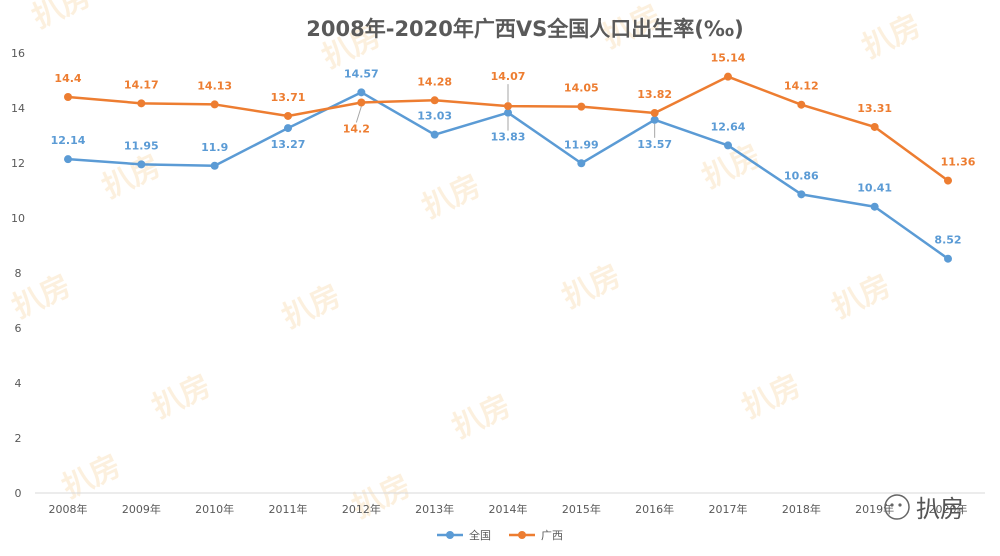  I want to click on x-tick-label: 2020年, so click(948, 509).